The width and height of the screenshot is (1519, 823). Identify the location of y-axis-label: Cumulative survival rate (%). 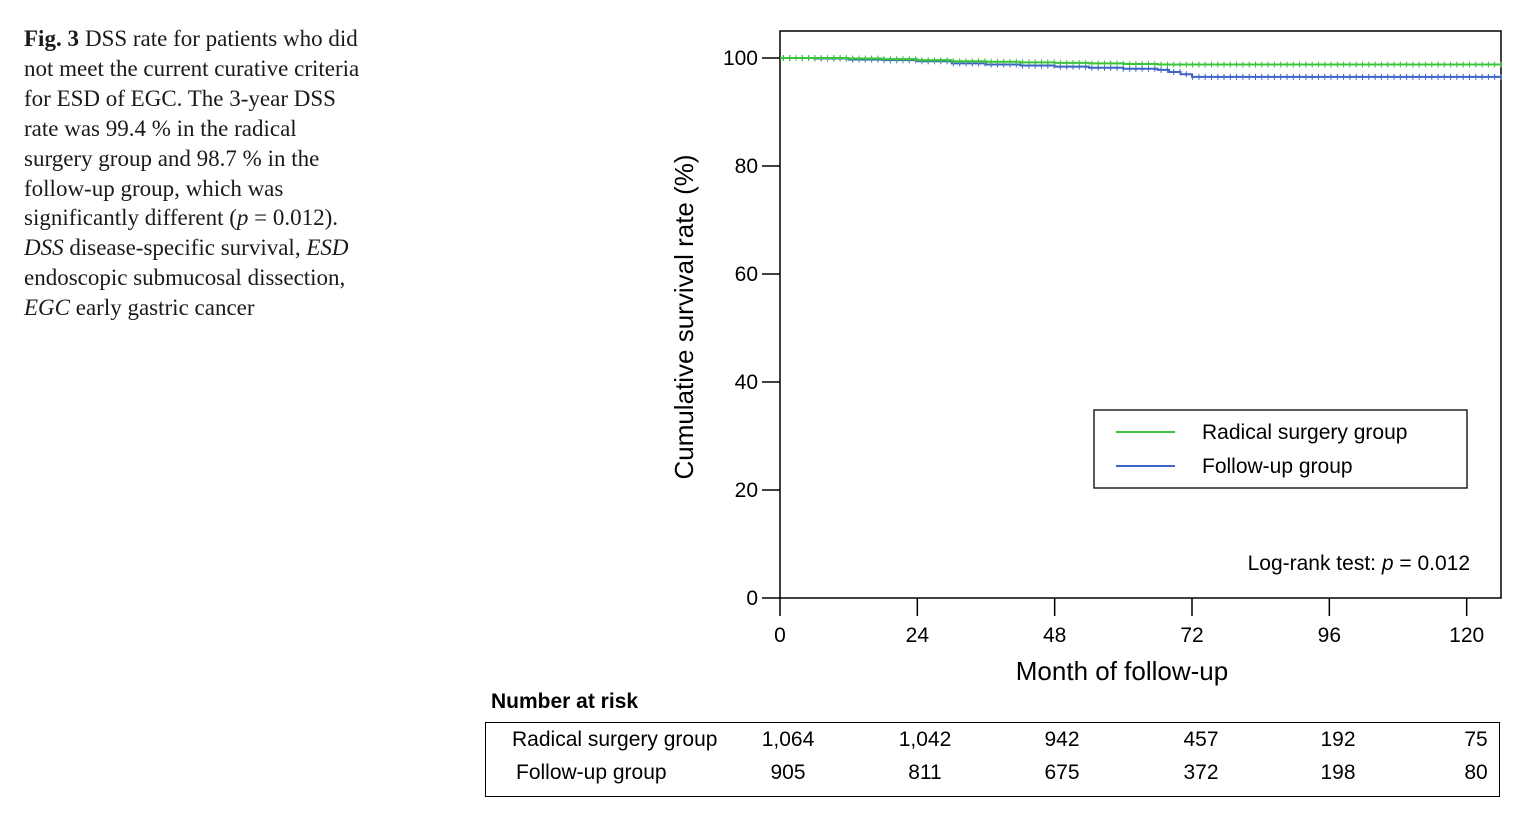
(684, 316).